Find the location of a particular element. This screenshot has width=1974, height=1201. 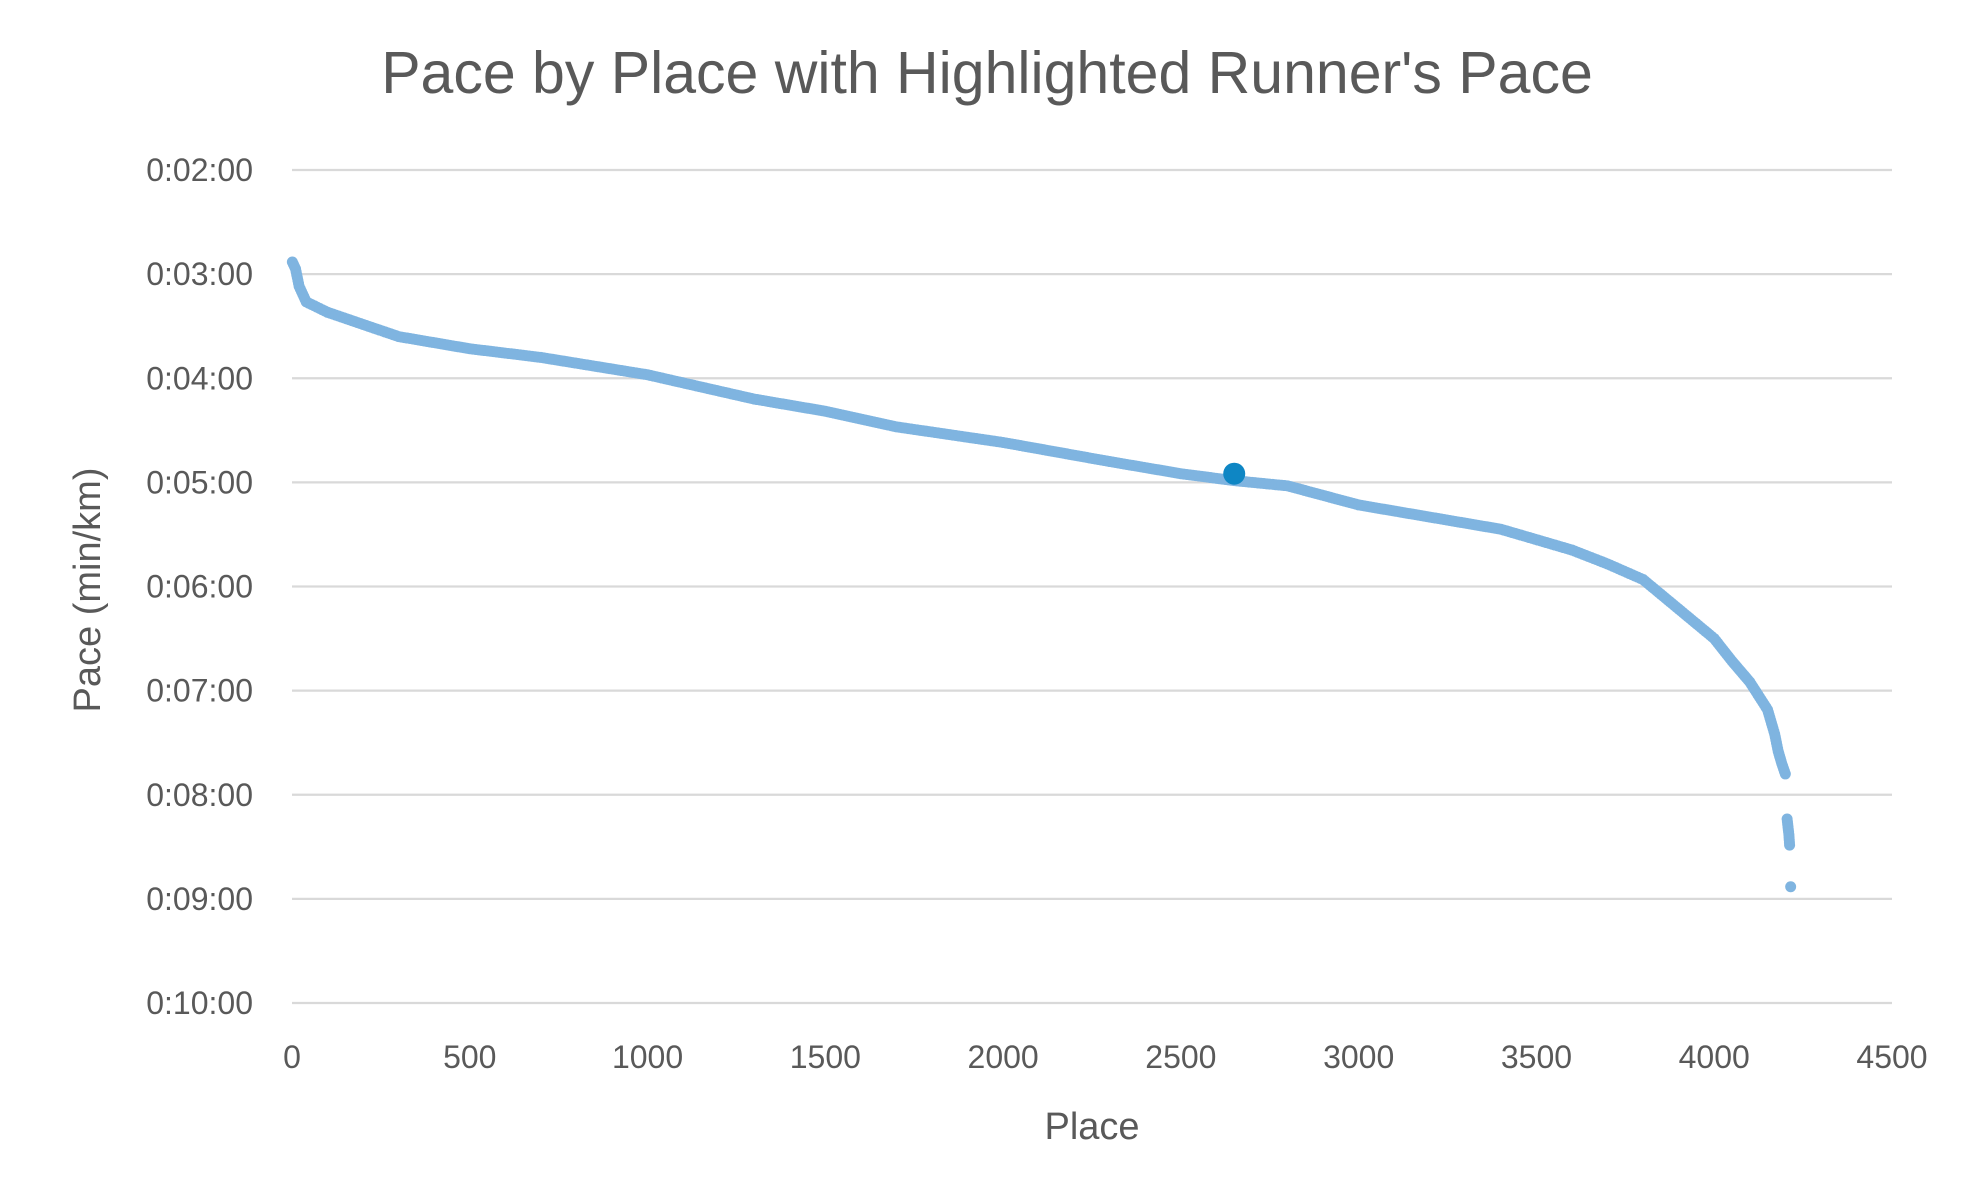

y-tick-label: 0:05:00 is located at coordinates (199, 482).